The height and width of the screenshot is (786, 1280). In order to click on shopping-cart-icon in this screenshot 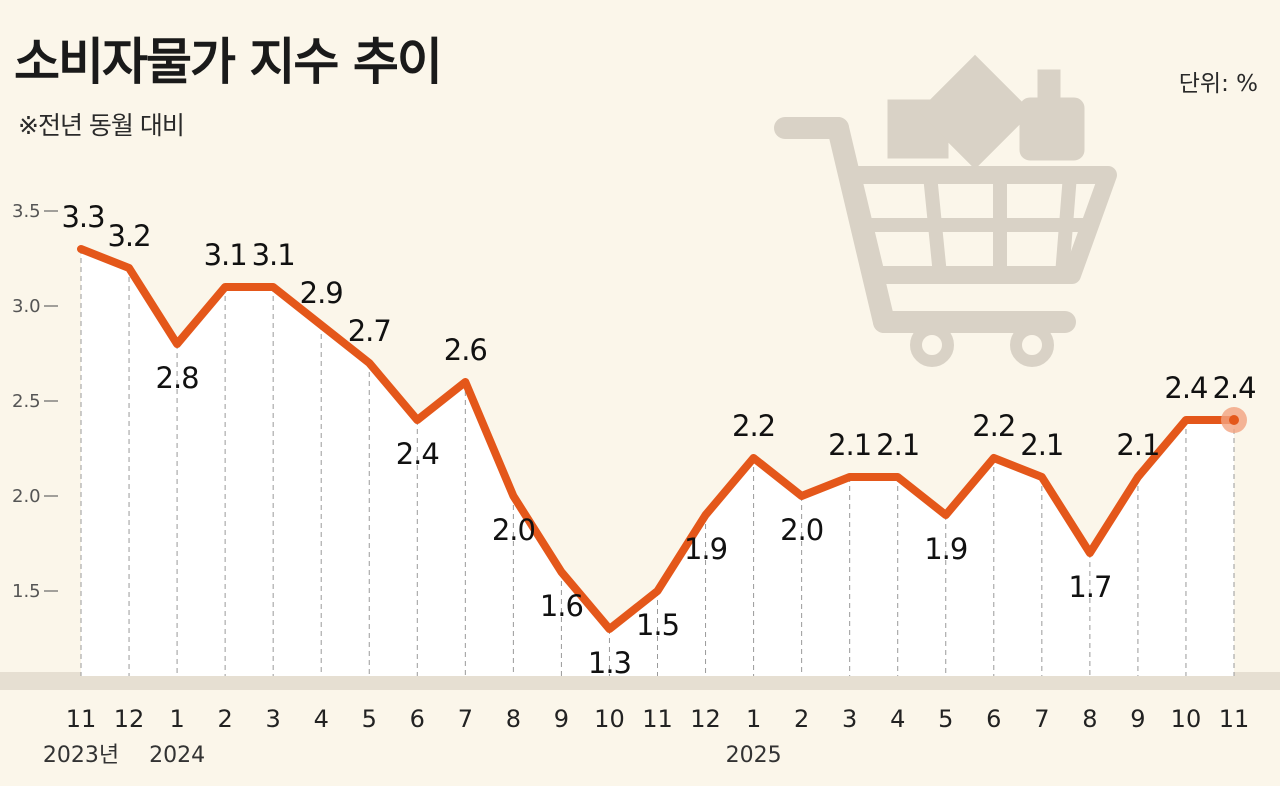, I will do `click(945, 210)`.